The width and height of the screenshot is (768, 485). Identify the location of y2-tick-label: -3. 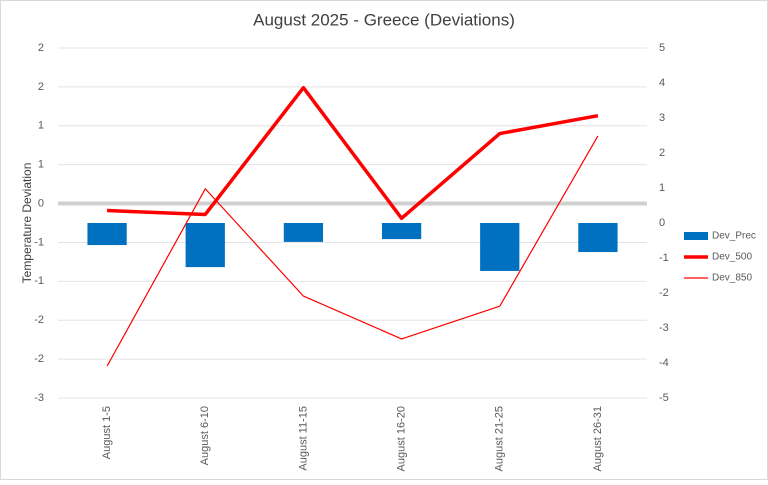
(664, 328).